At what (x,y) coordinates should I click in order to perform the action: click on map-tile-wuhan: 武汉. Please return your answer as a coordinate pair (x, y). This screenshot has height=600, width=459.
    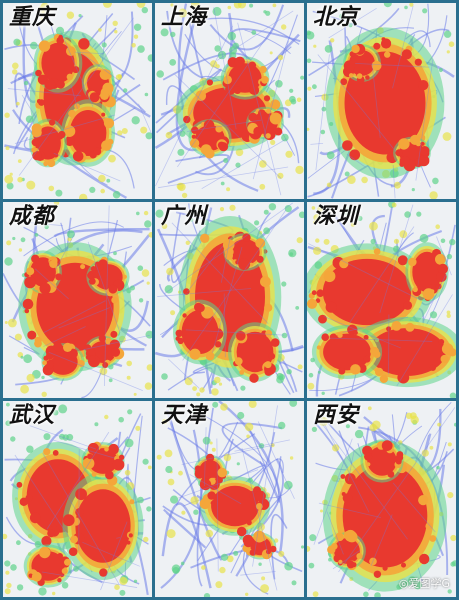
    Looking at the image, I should click on (77, 499).